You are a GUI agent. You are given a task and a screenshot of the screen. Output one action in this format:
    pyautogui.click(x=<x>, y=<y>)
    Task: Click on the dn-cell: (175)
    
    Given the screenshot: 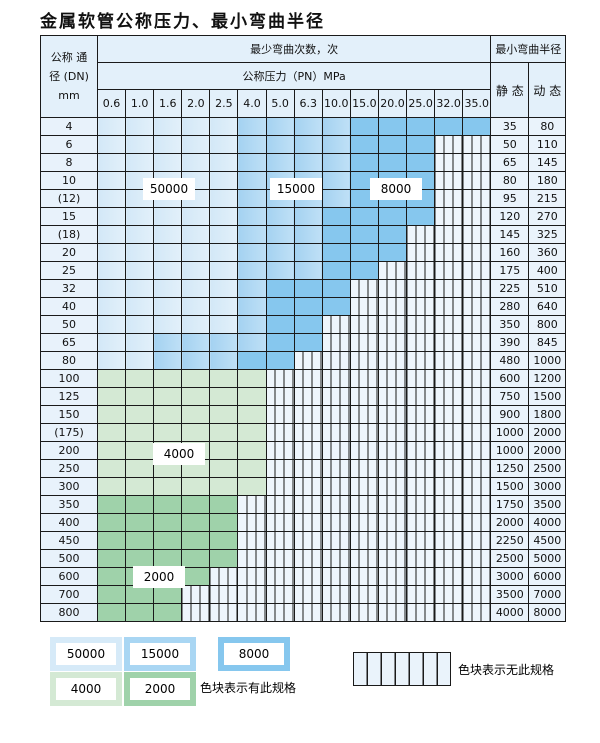 What is the action you would take?
    pyautogui.click(x=69, y=432)
    